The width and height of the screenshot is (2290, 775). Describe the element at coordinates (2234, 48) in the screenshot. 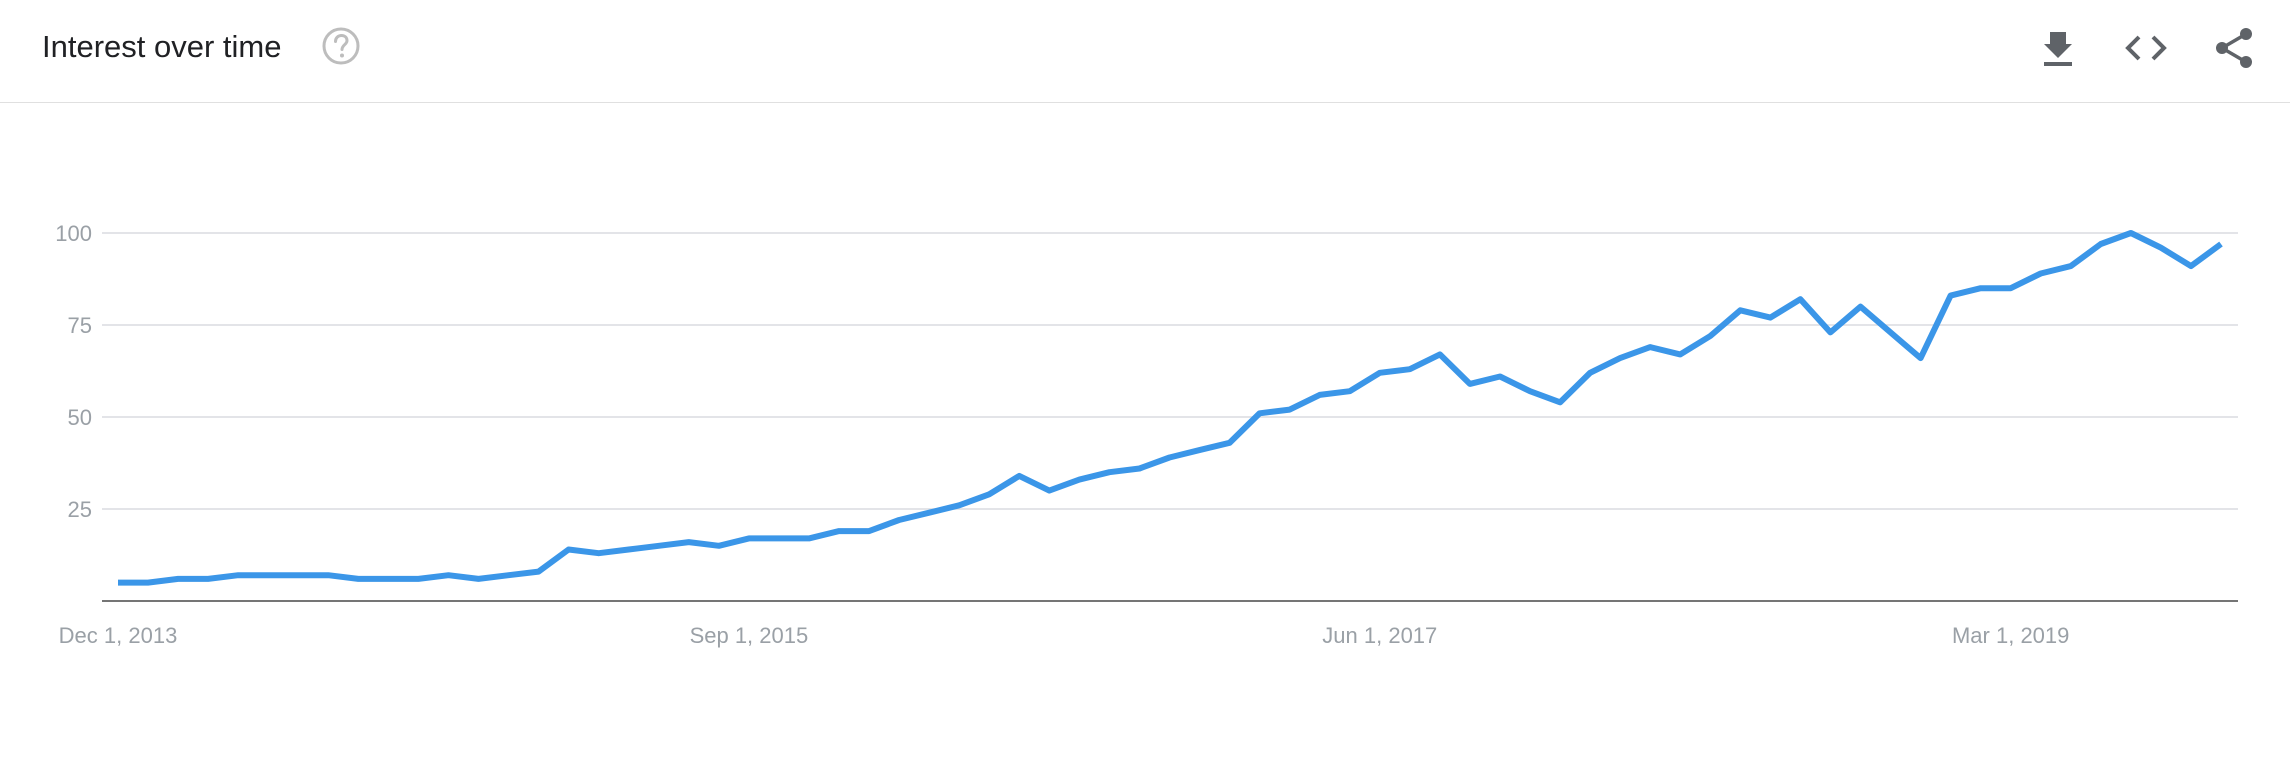

I see `share-icon` at that location.